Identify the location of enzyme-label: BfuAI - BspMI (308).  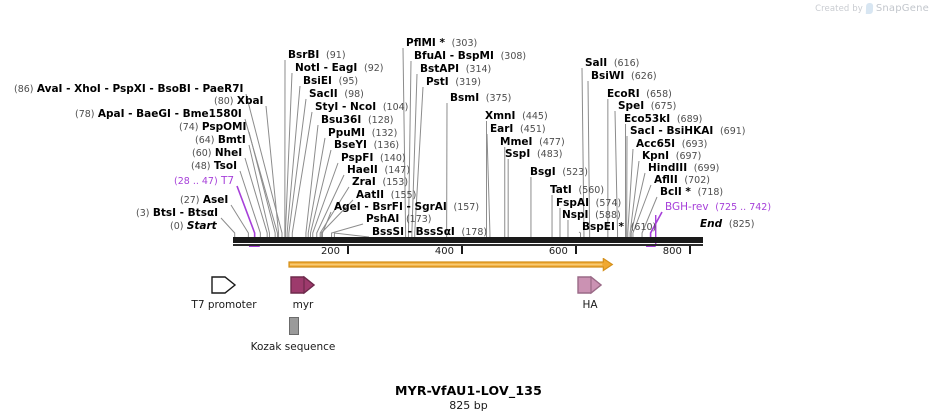
(470, 56).